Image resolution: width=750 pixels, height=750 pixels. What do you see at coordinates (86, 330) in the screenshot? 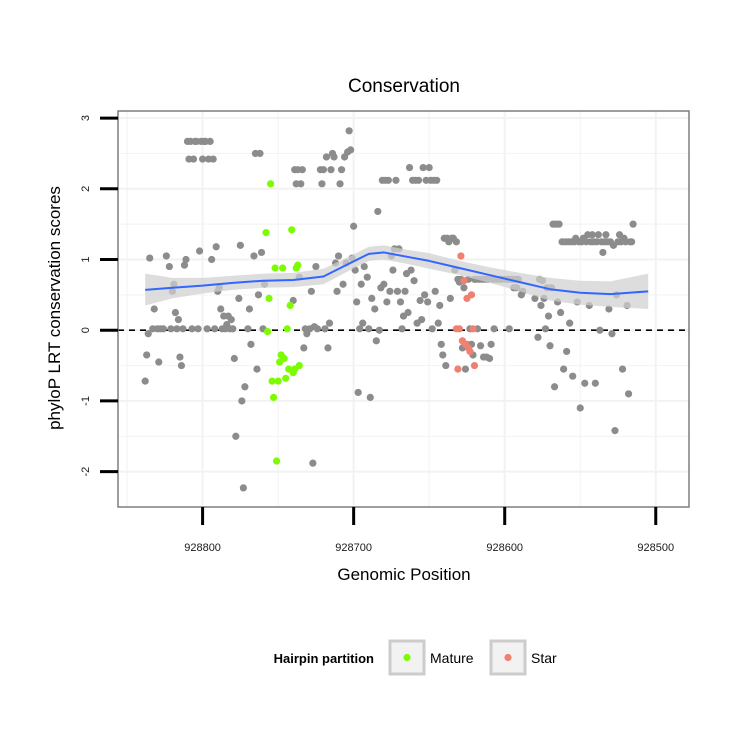
I see `y-tick-label: 0` at bounding box center [86, 330].